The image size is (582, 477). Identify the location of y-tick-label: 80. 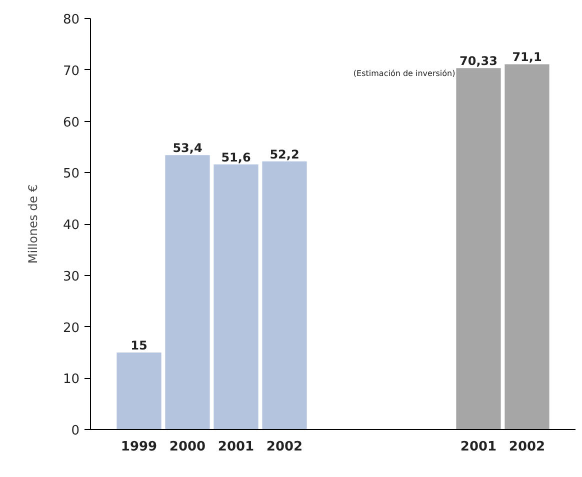
(71, 20).